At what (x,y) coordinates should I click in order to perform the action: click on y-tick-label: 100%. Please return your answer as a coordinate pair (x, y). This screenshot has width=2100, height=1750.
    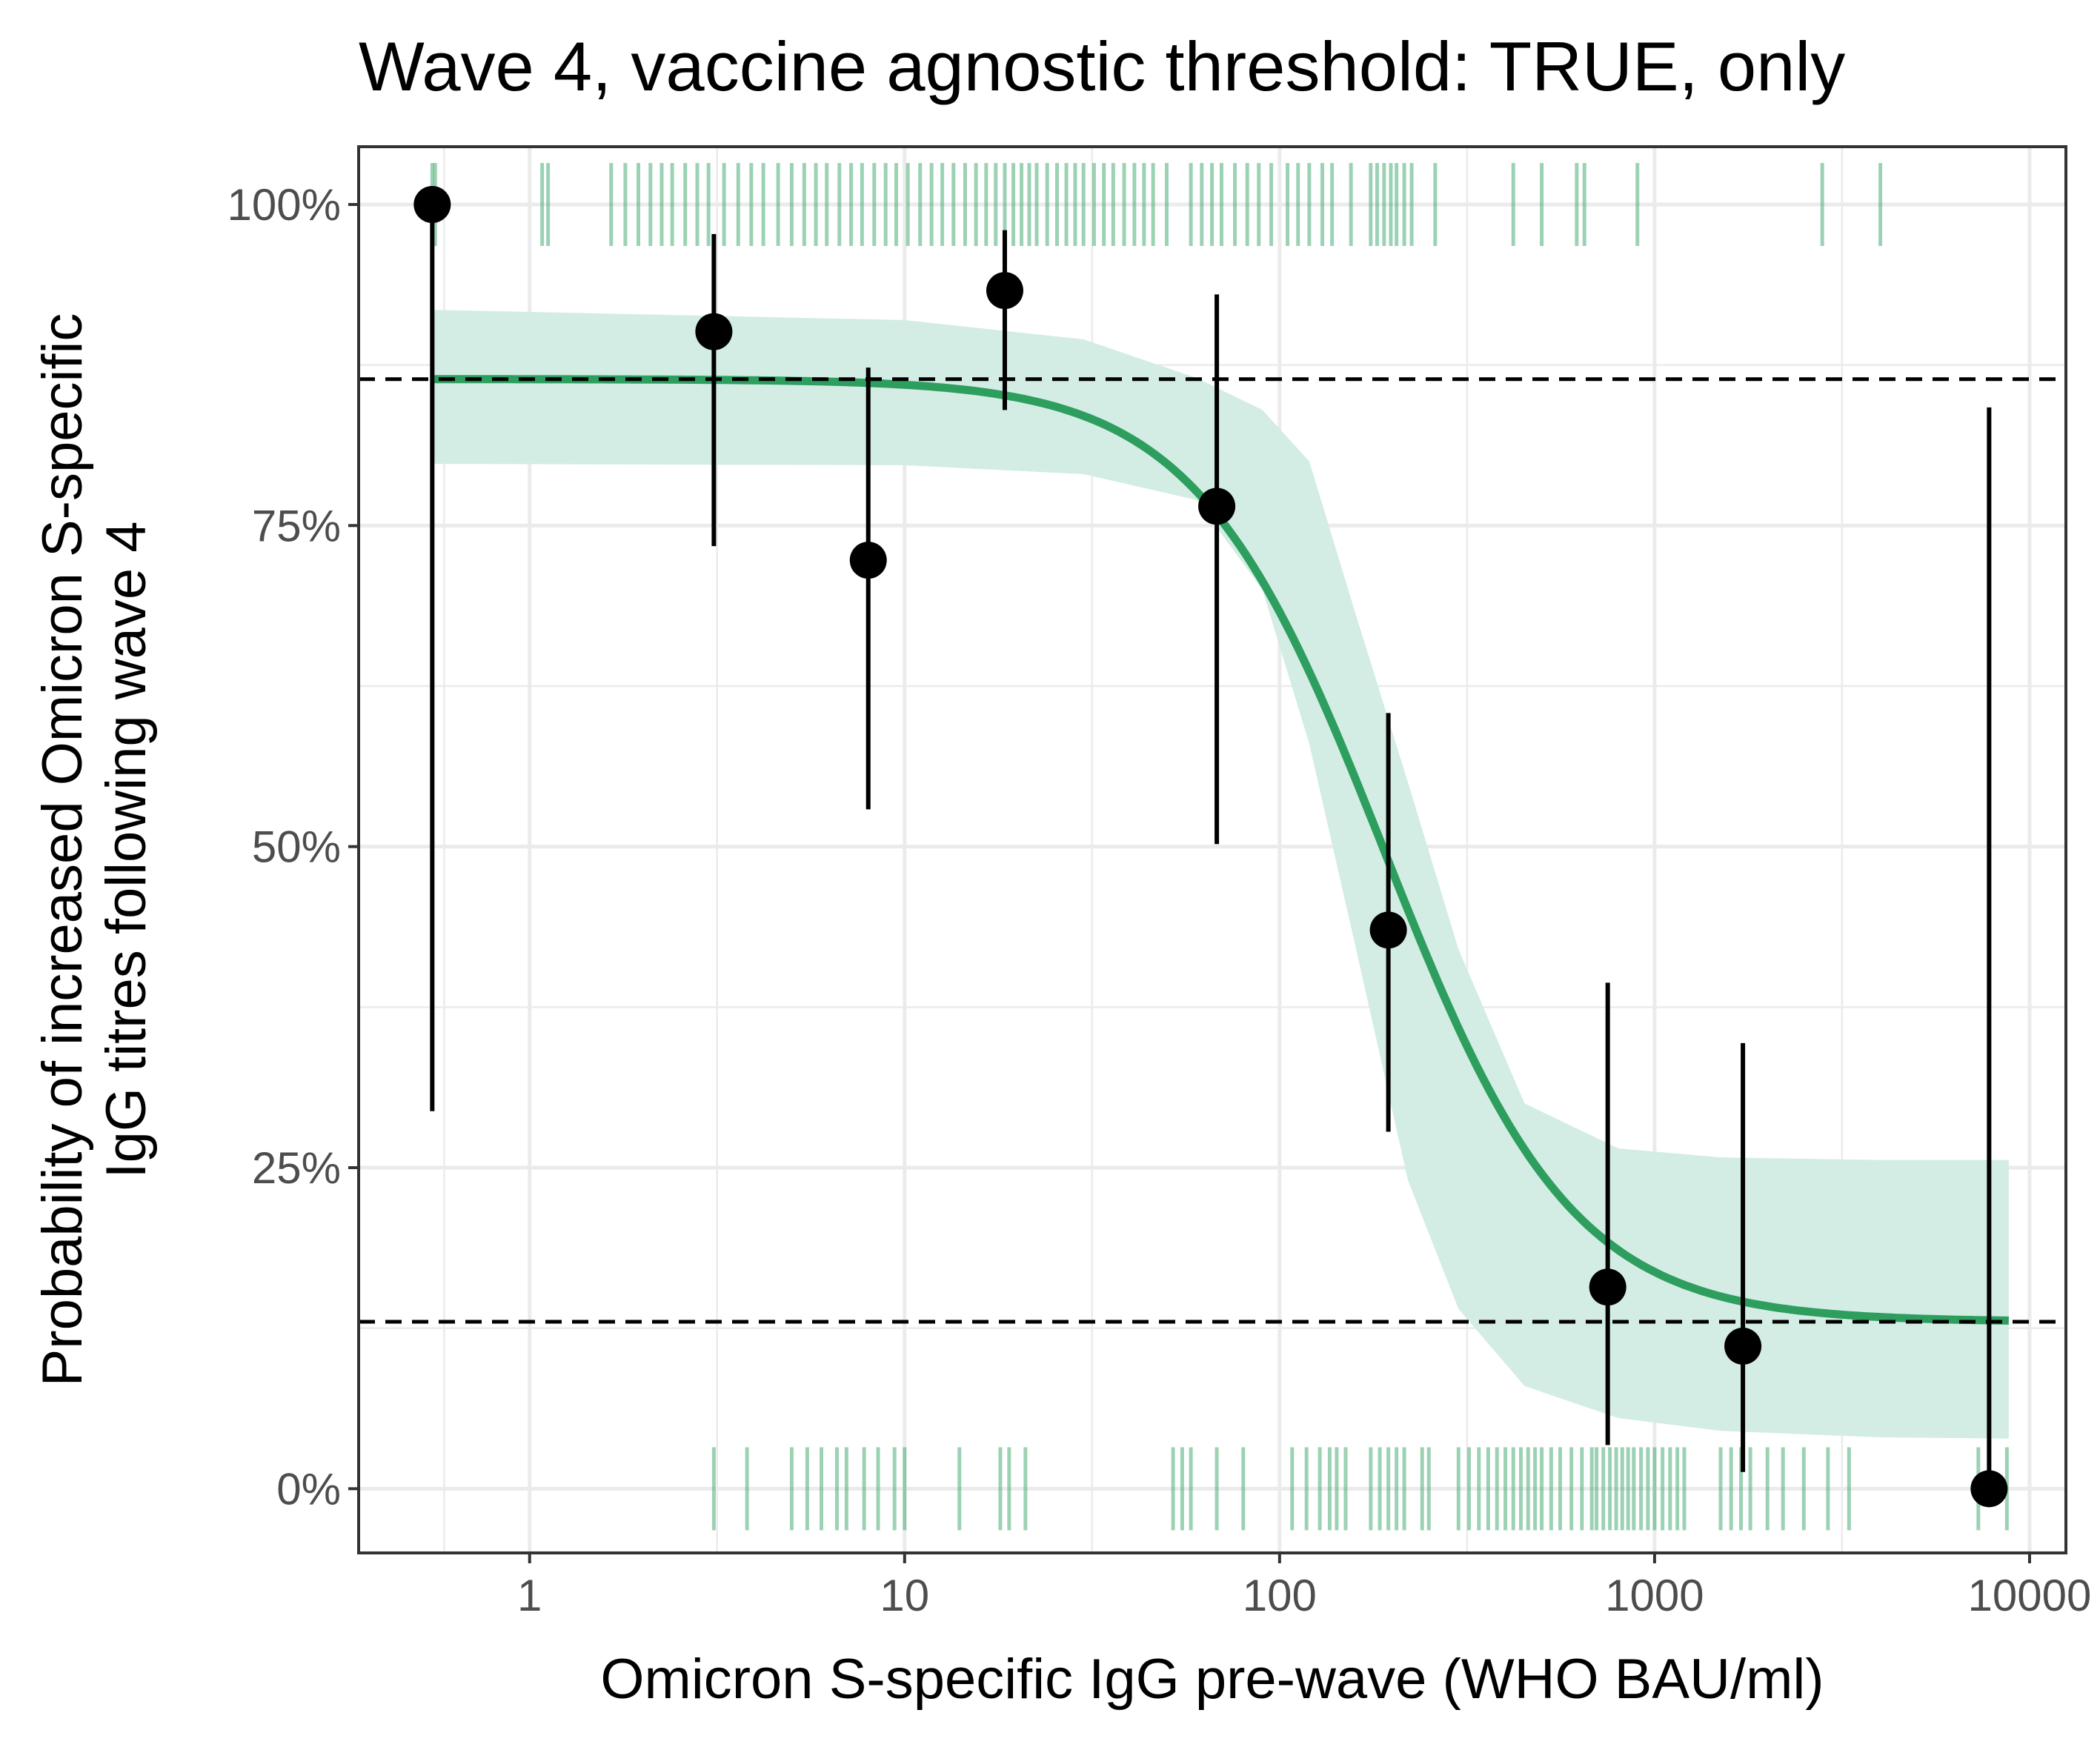
    Looking at the image, I should click on (284, 205).